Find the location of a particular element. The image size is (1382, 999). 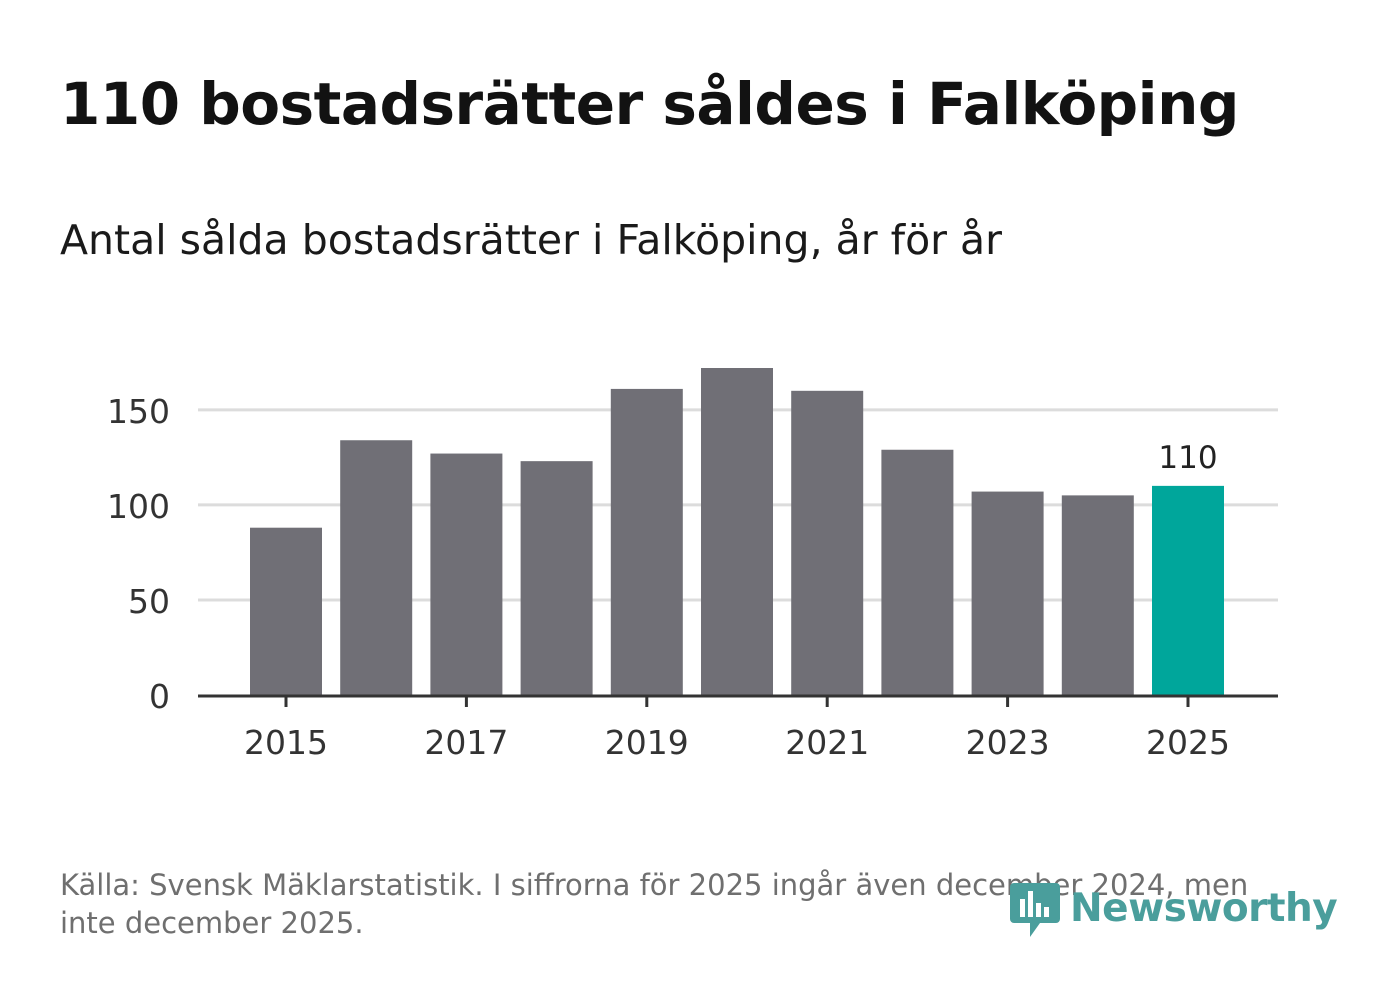

y-tick-label: 100 is located at coordinates (138, 506).